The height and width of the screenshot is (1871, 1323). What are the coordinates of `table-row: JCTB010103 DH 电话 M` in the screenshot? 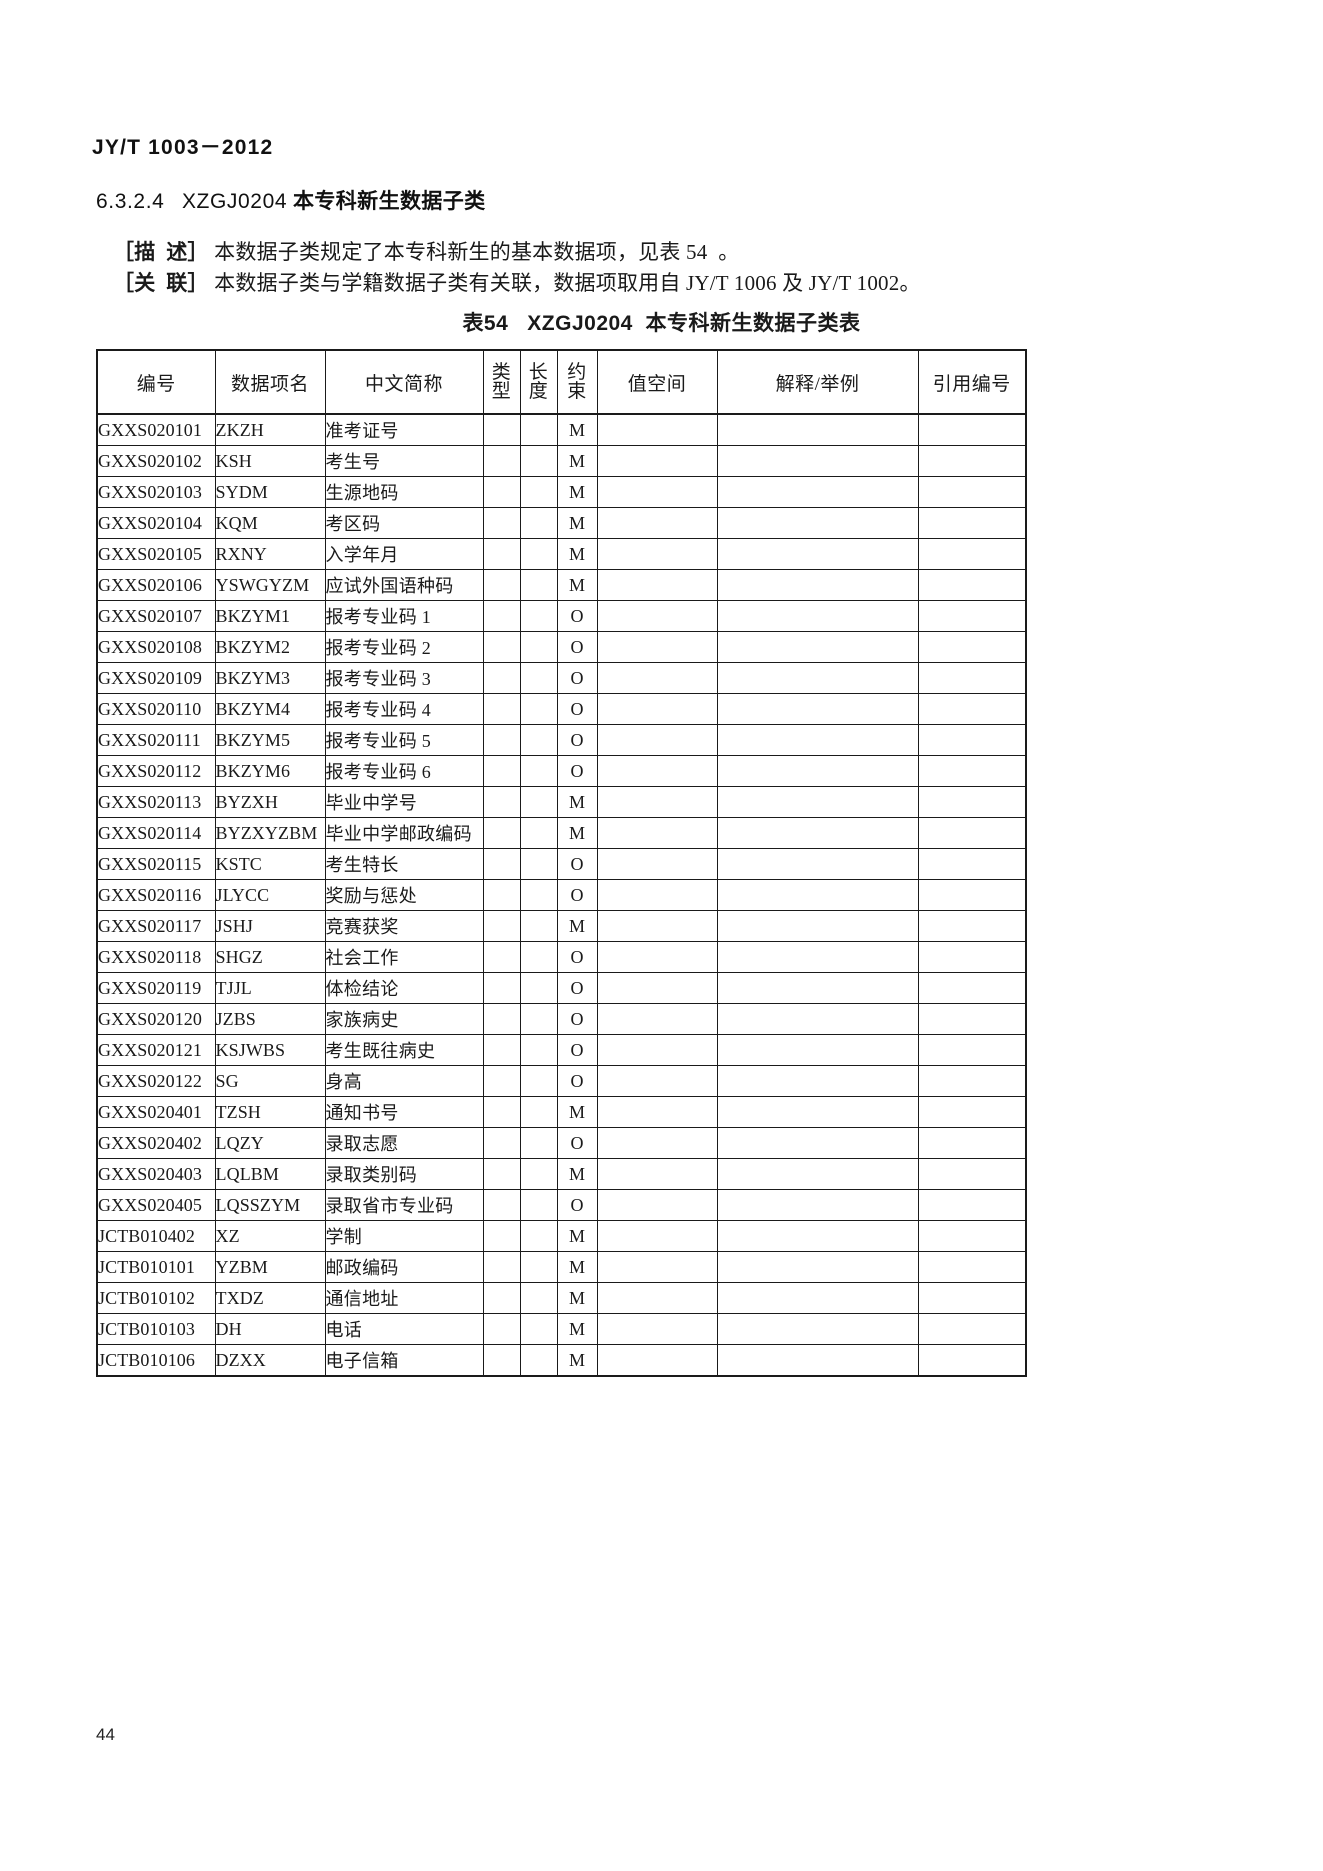 It's located at (561, 1329).